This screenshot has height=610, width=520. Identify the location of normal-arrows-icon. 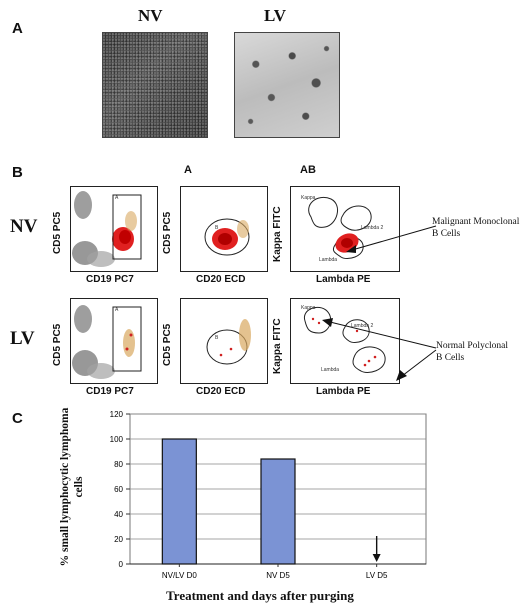
(379, 349).